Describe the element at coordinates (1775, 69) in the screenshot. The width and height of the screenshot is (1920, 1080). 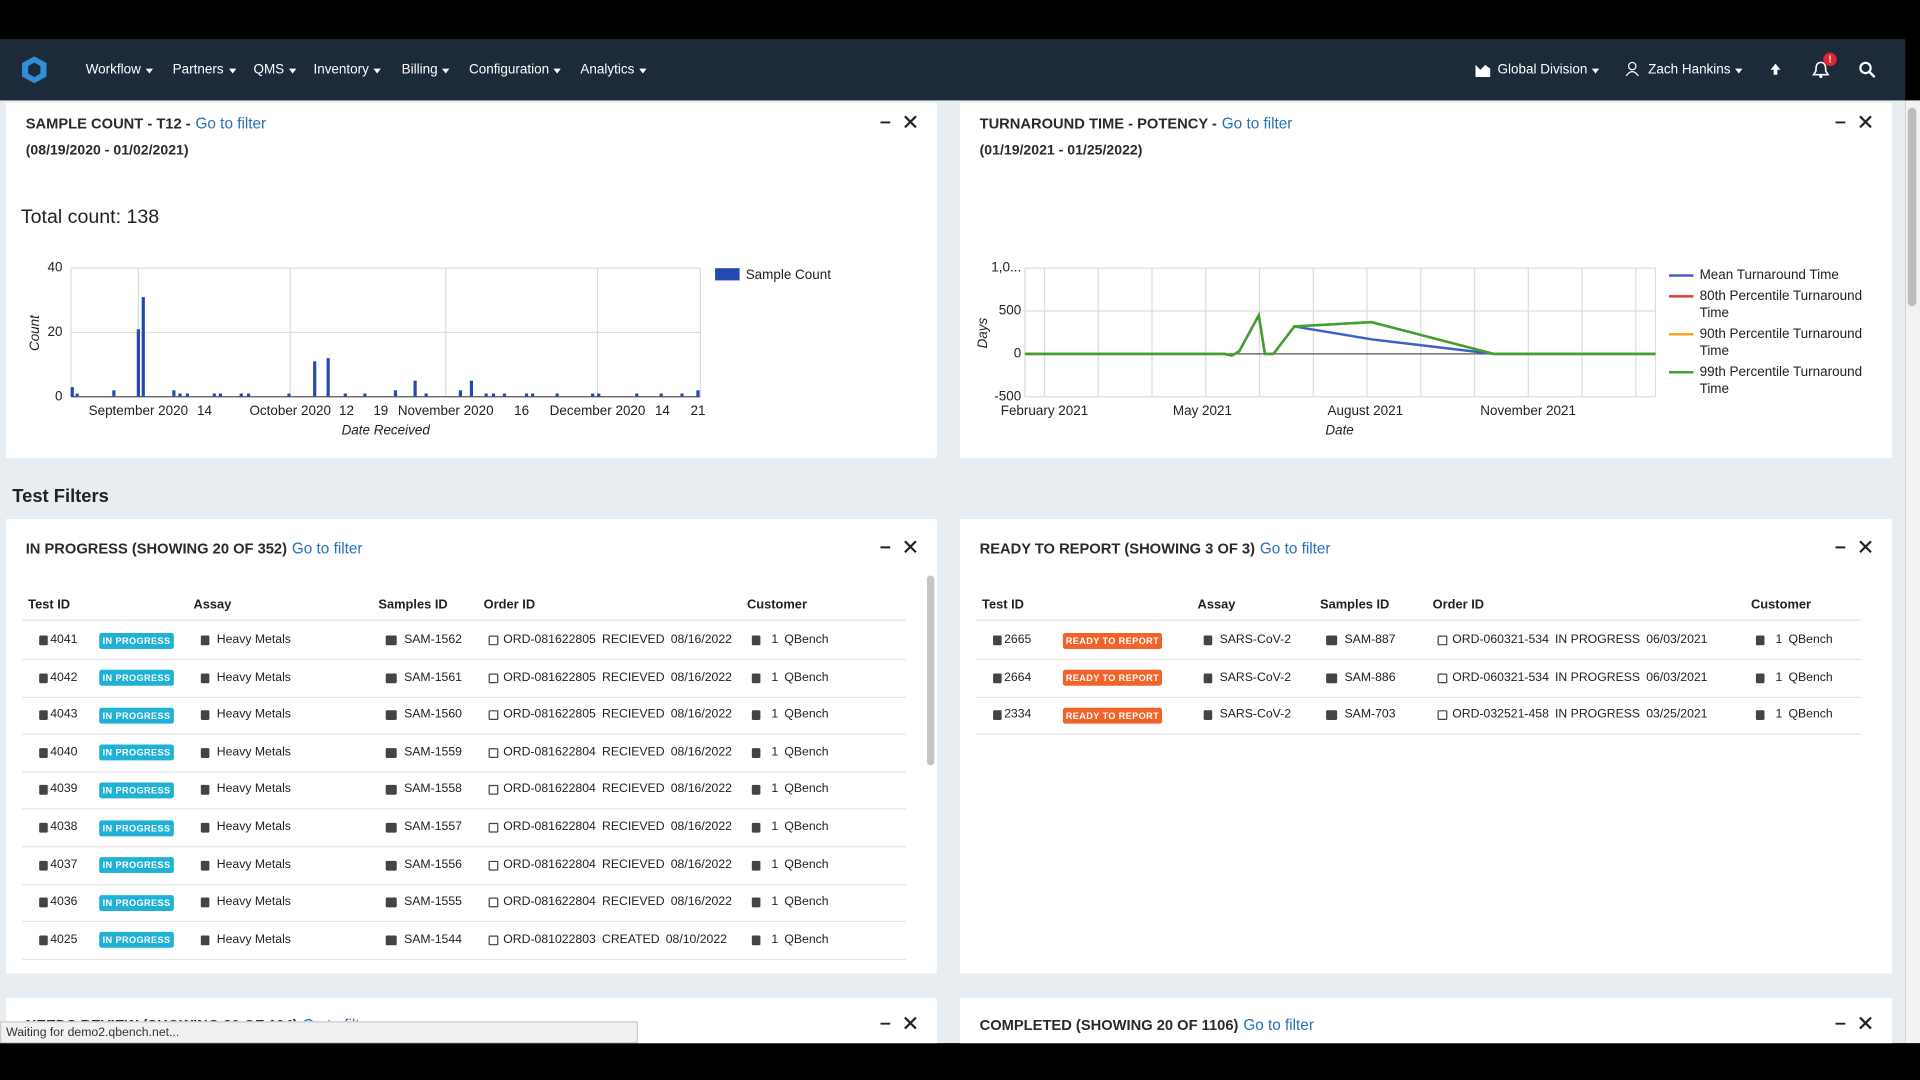
I see `upload-button` at that location.